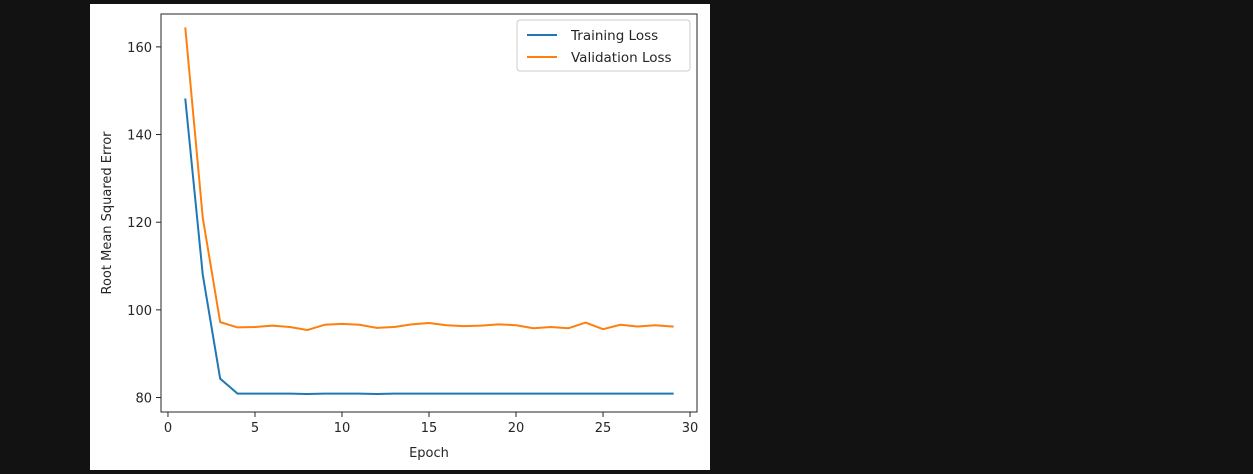 The height and width of the screenshot is (474, 1253). I want to click on y-axis: 80 100 120 140 160, so click(144, 224).